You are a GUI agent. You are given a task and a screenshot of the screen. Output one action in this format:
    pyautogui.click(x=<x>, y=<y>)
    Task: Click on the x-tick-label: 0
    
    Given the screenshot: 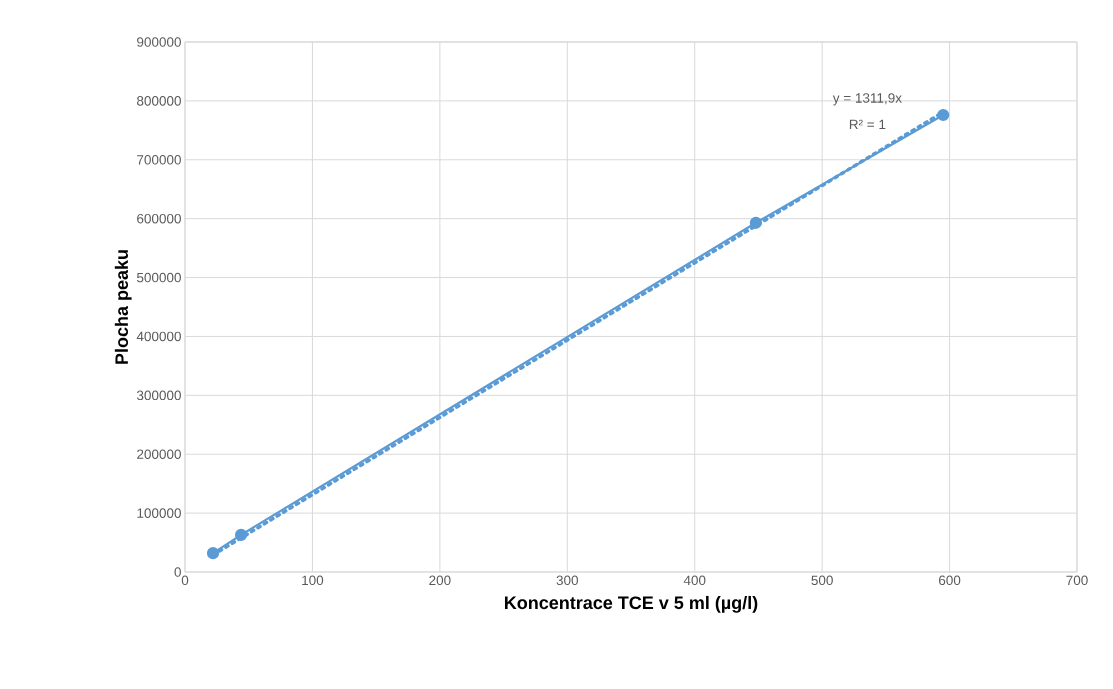 What is the action you would take?
    pyautogui.click(x=185, y=580)
    